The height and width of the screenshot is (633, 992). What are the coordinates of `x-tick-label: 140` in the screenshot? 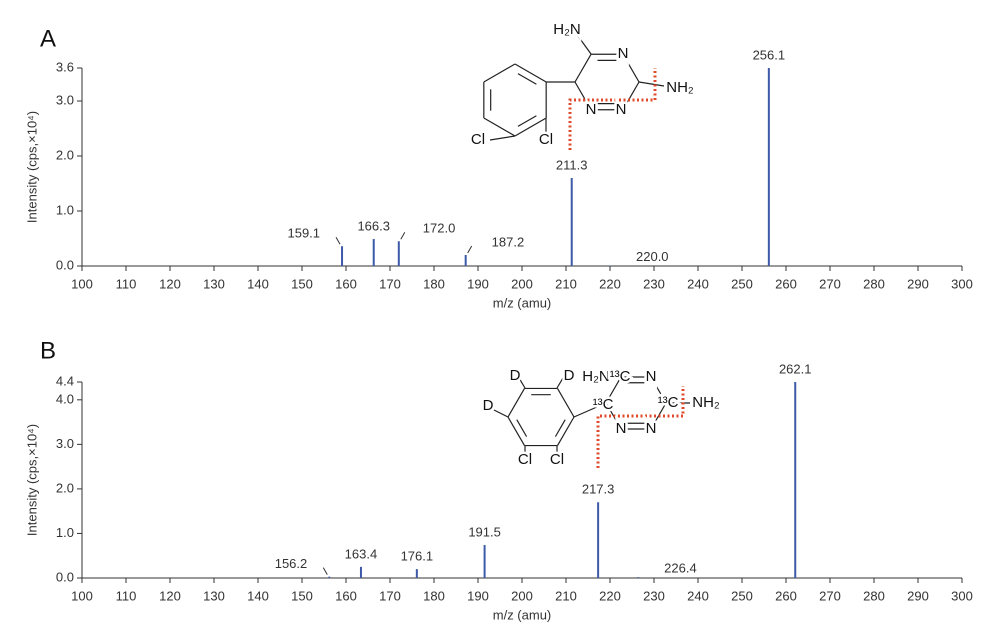 It's located at (258, 595).